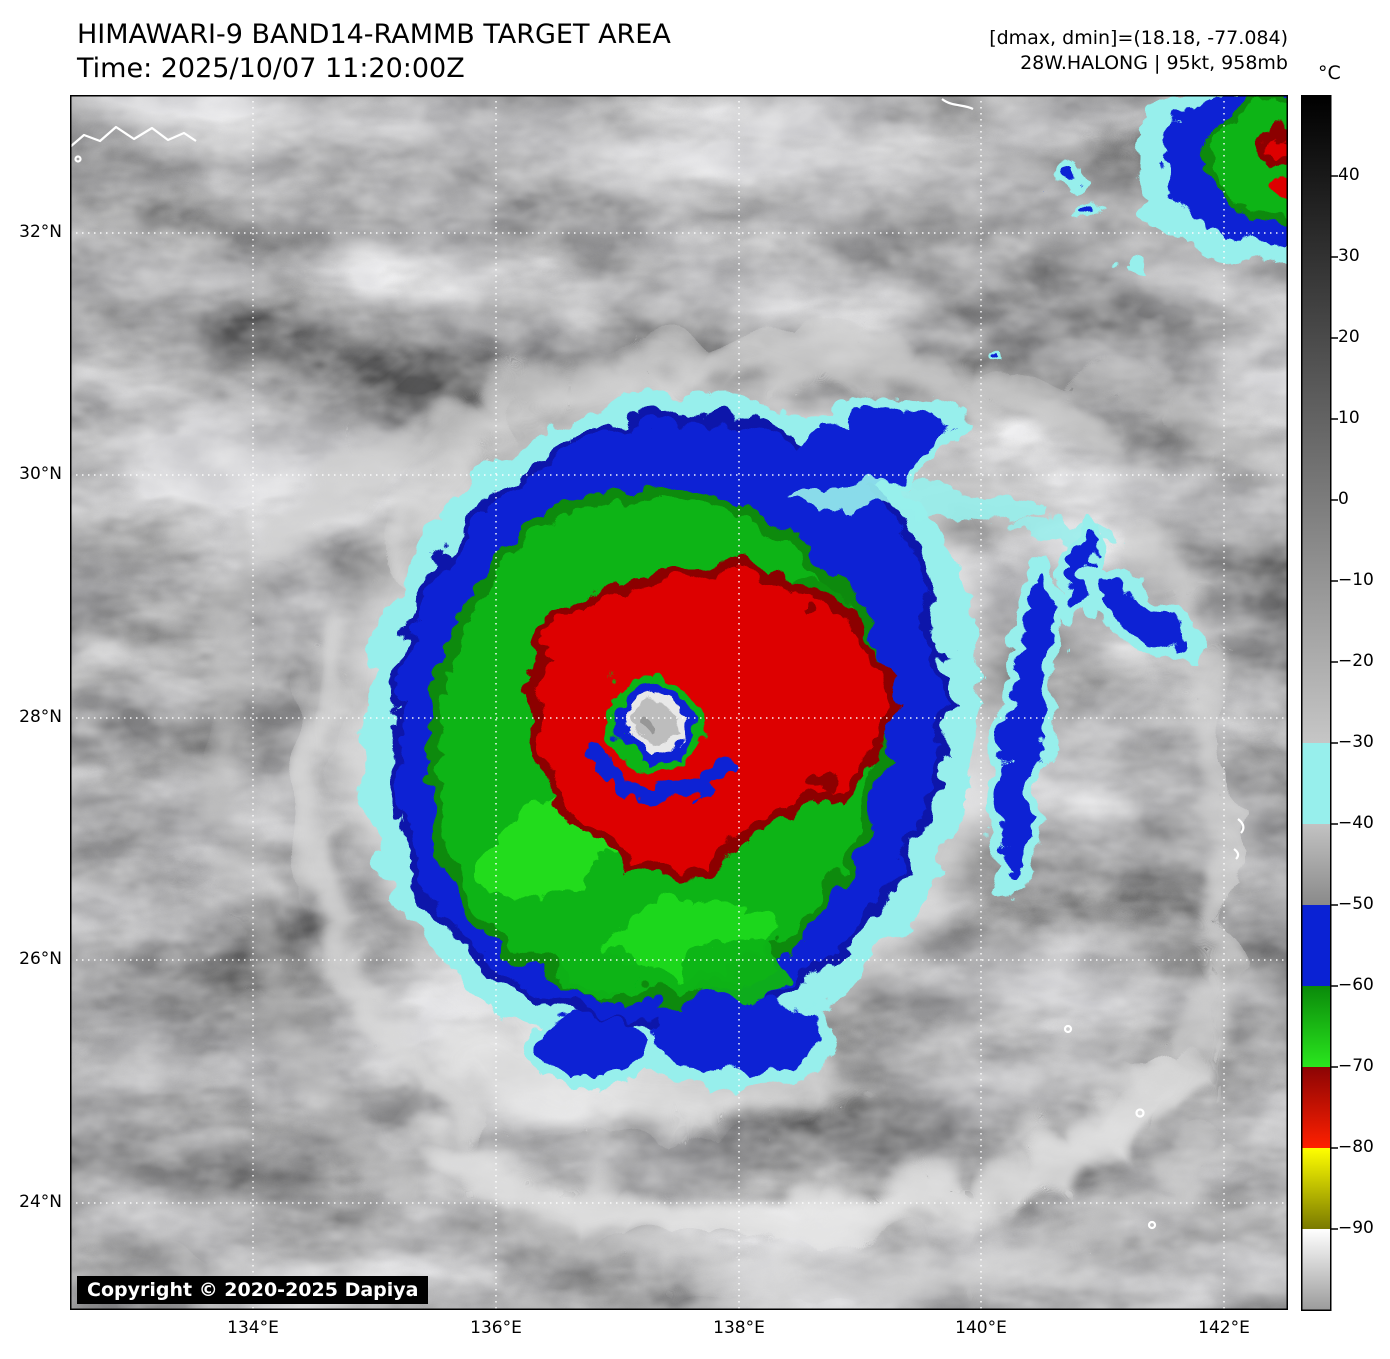  What do you see at coordinates (253, 1290) in the screenshot?
I see `copyright-badge: Copyright © 2020-2025 Dapiya` at bounding box center [253, 1290].